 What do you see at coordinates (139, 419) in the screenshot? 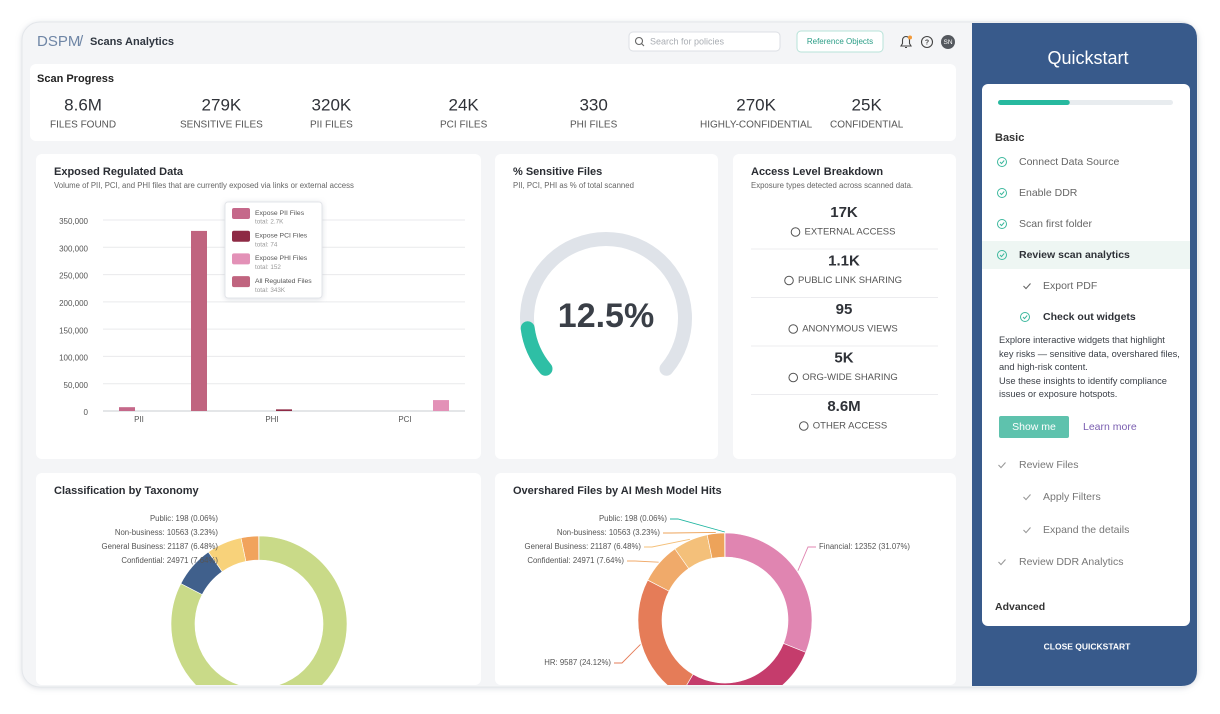
I see `x-tick-label: PII` at bounding box center [139, 419].